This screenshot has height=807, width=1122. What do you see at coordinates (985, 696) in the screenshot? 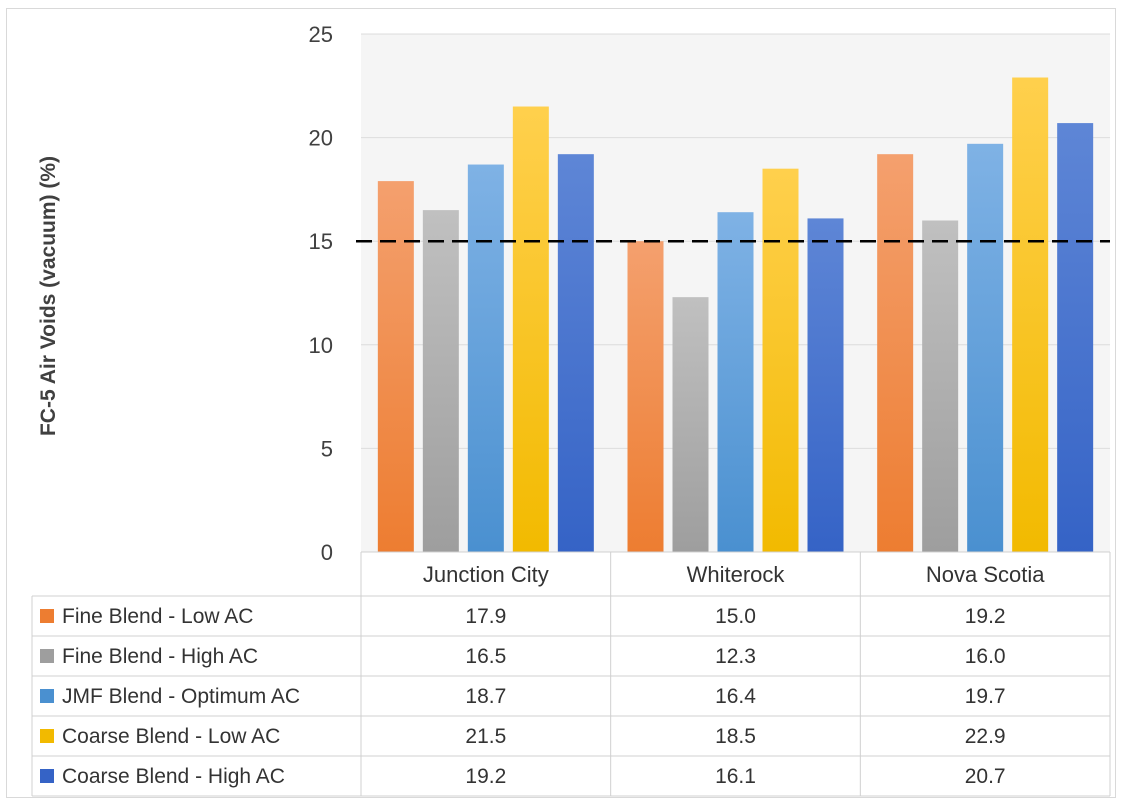
I see `table-cell: 19.7` at bounding box center [985, 696].